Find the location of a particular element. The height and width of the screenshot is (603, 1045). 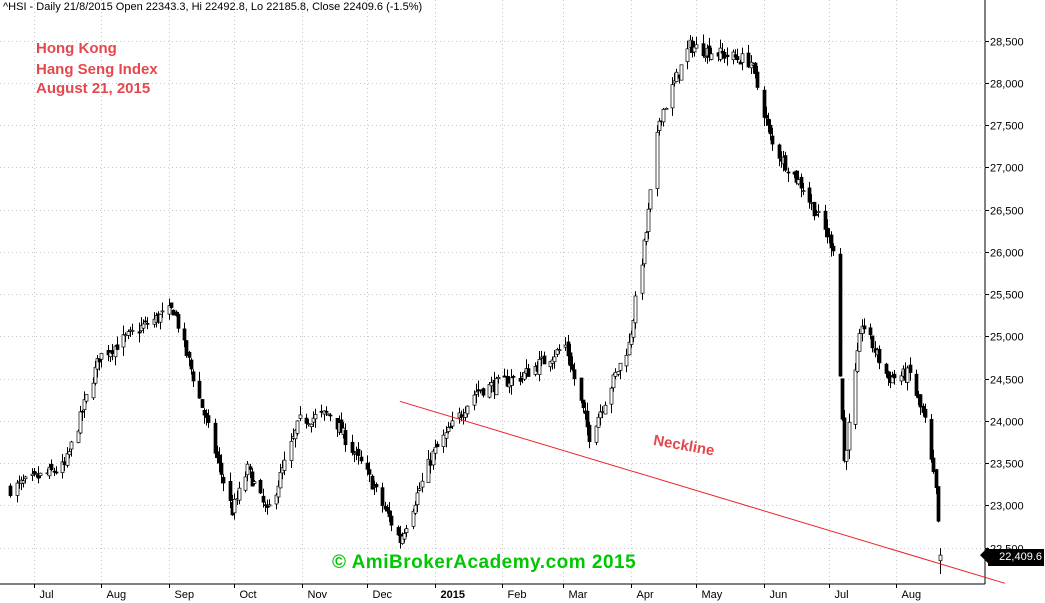

x-tick-label: Apr is located at coordinates (645, 595).